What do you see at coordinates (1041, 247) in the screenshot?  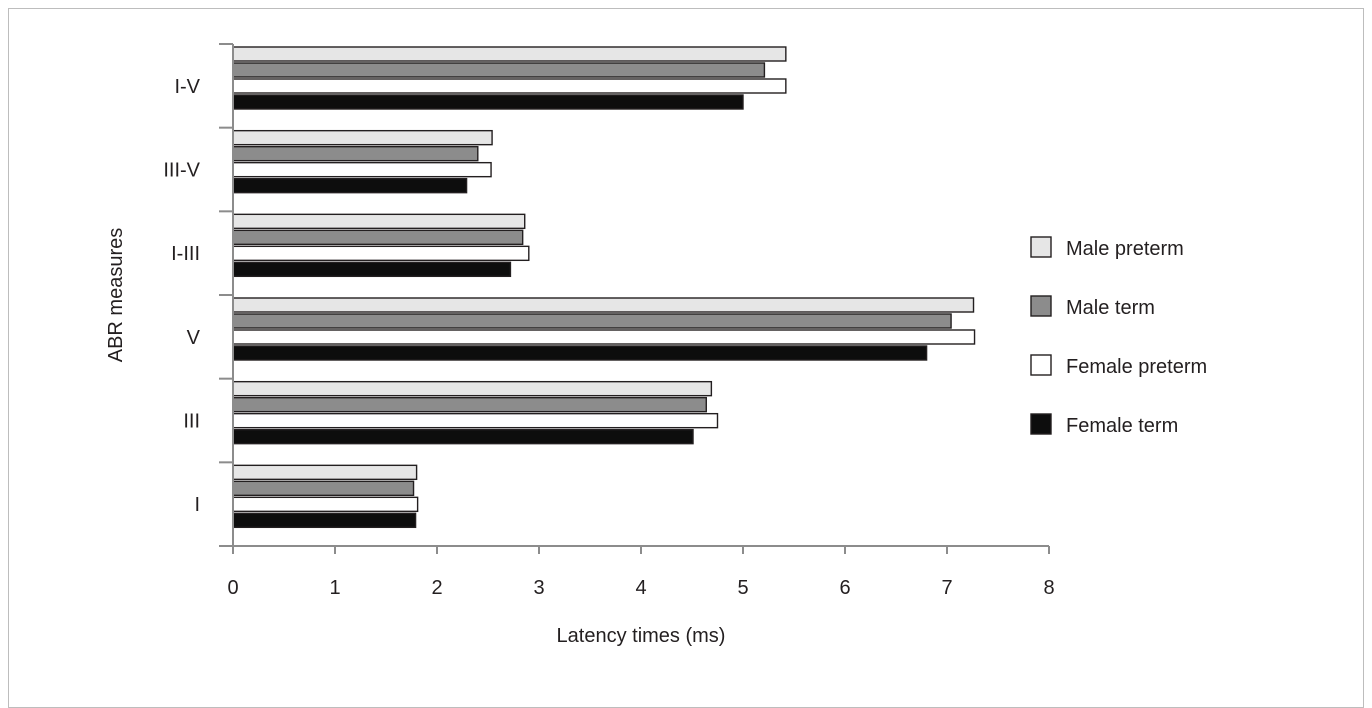 I see `legend-swatch-male-preterm` at bounding box center [1041, 247].